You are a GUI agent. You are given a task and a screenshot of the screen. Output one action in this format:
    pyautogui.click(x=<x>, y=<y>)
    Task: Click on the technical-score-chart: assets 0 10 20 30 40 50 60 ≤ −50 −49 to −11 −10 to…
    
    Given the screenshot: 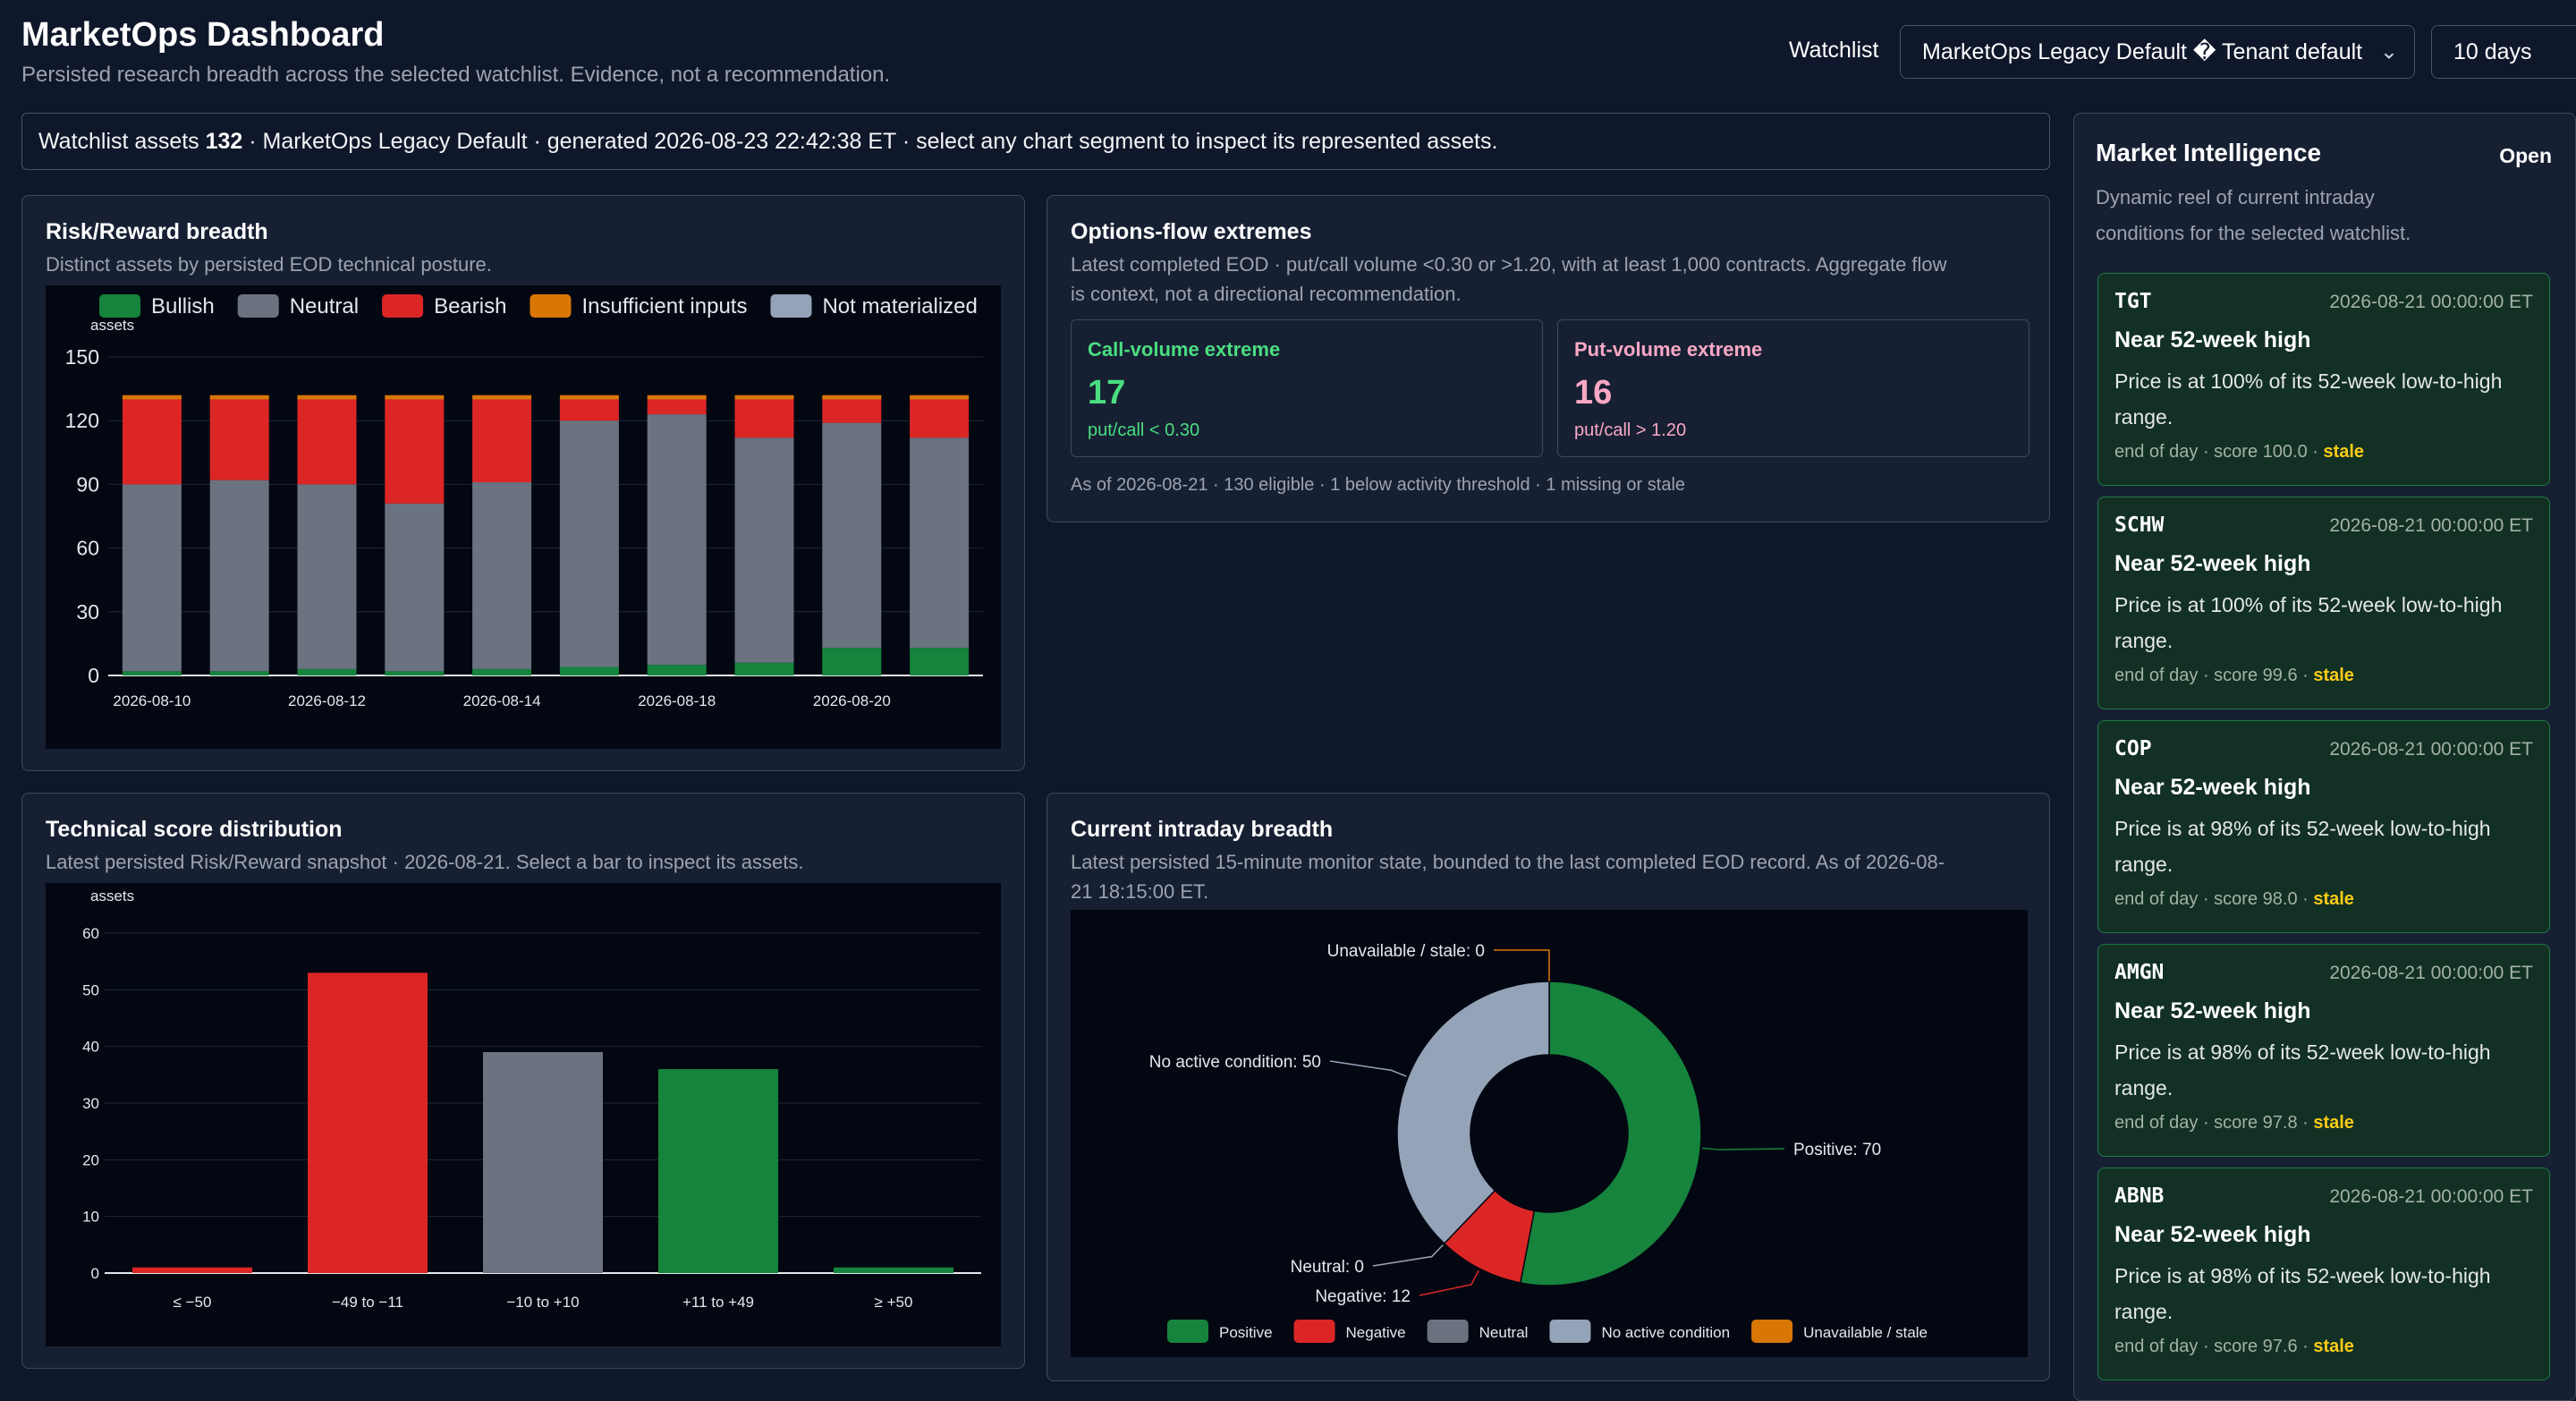 What is the action you would take?
    pyautogui.click(x=531, y=1099)
    